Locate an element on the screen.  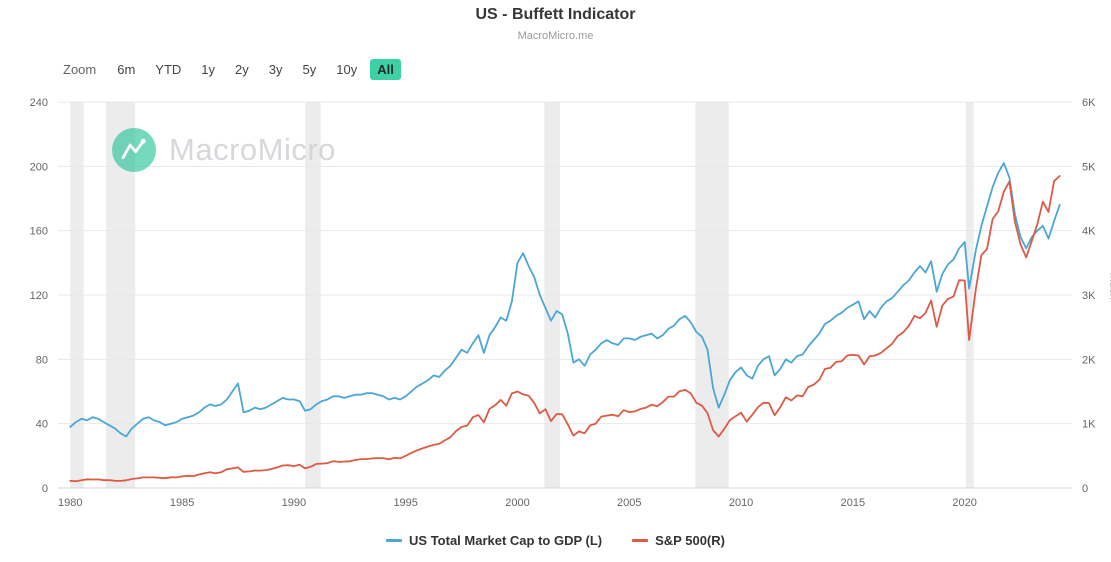
range-button-ytd: YTD is located at coordinates (168, 69).